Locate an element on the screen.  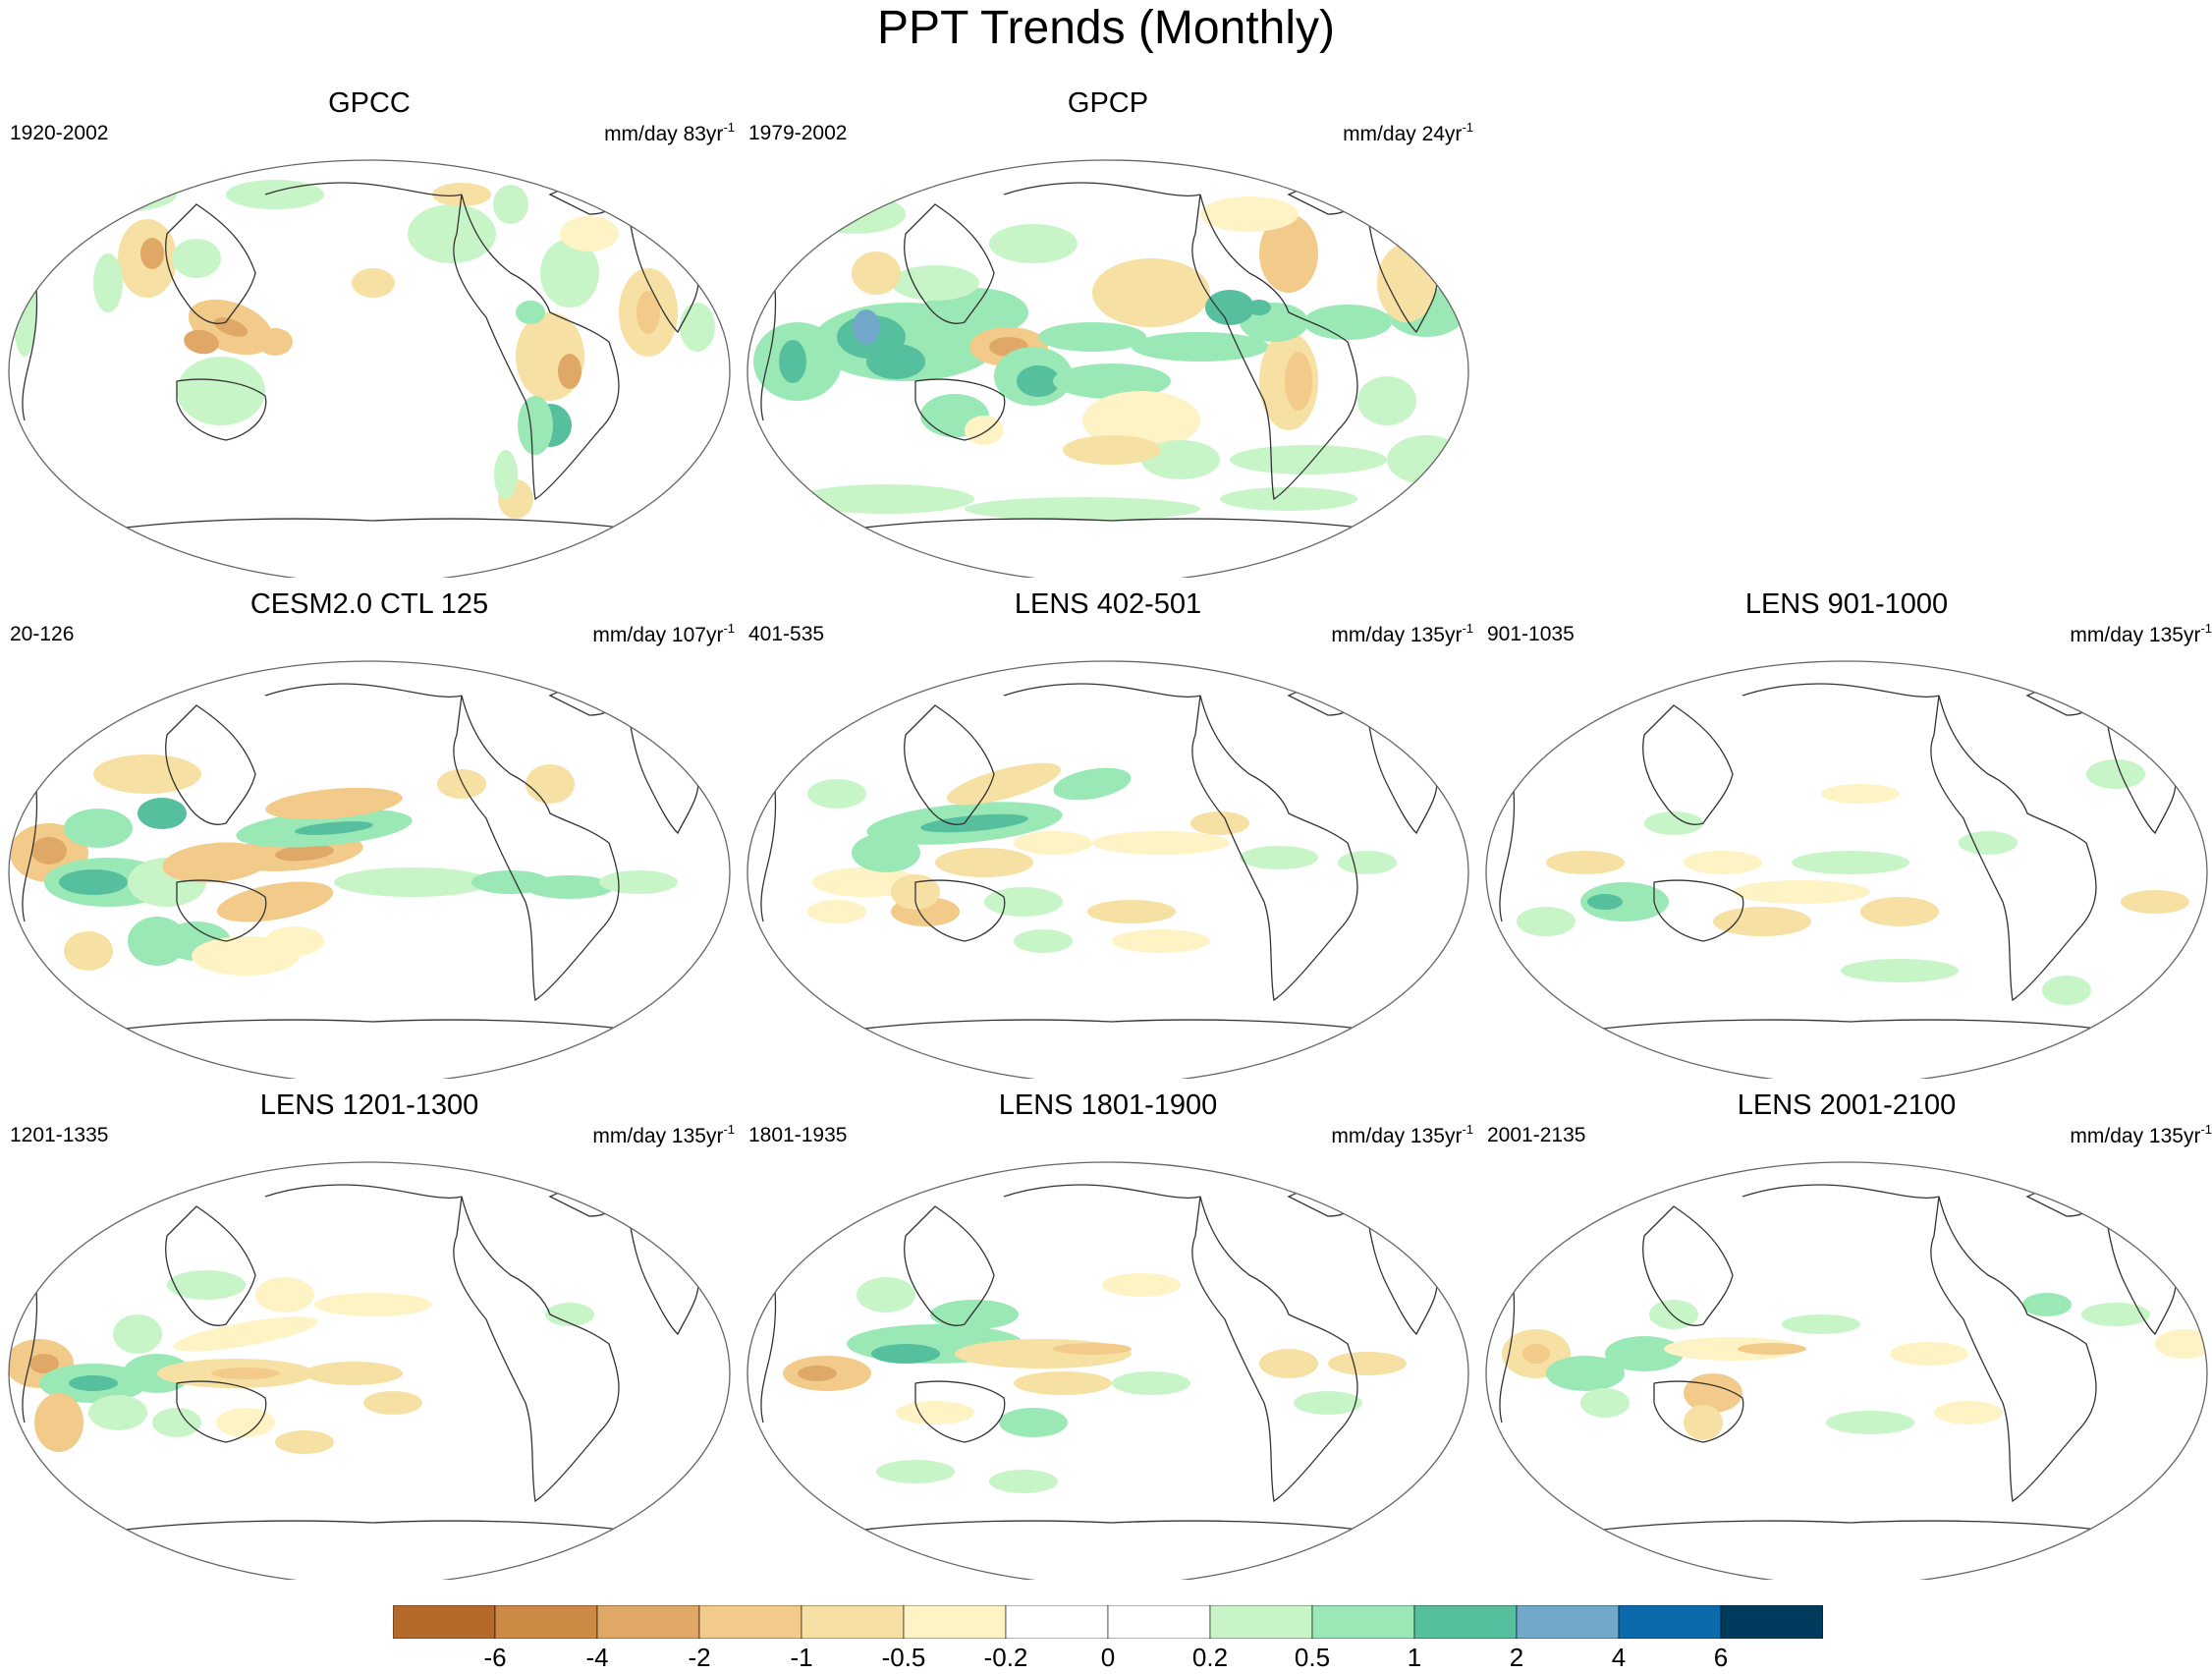
colorbar-tick-label: -0.5 is located at coordinates (903, 1657).